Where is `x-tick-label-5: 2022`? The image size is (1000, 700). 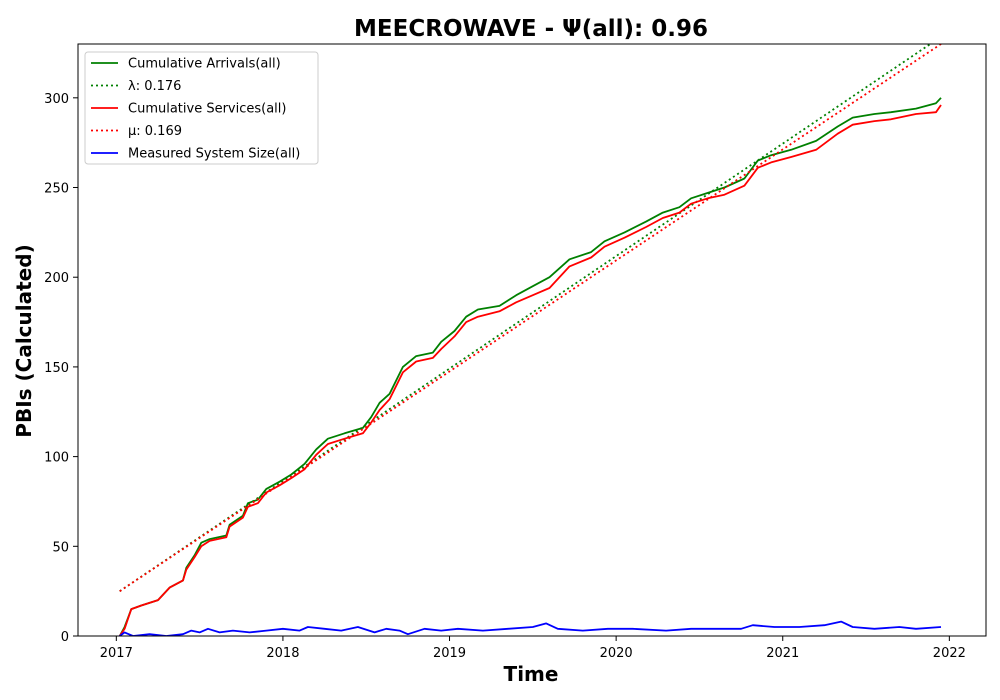
x-tick-label-5: 2022 is located at coordinates (949, 653).